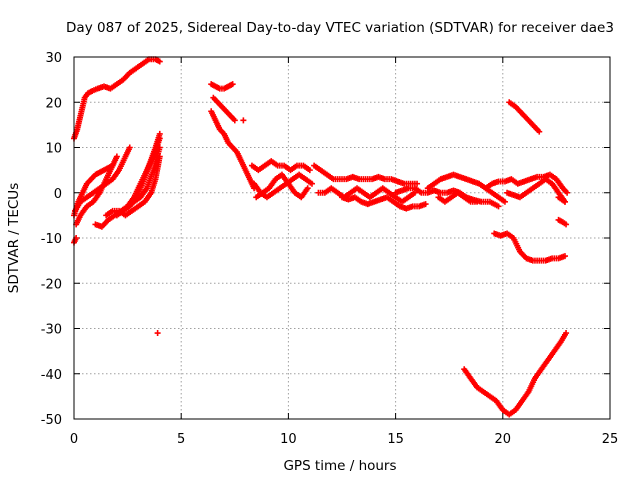 This screenshot has height=480, width=640. I want to click on x-tick-label-3: 15, so click(395, 439).